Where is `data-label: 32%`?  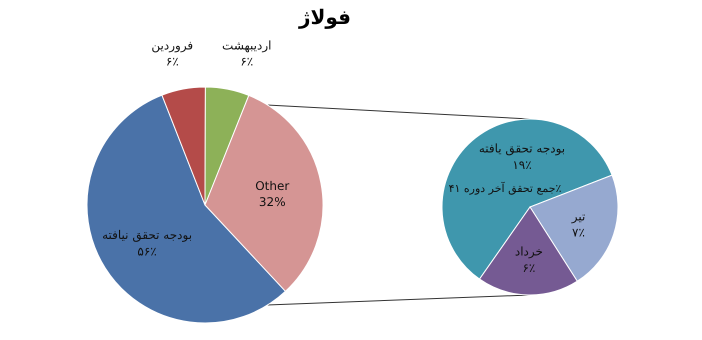
data-label: 32% is located at coordinates (272, 202).